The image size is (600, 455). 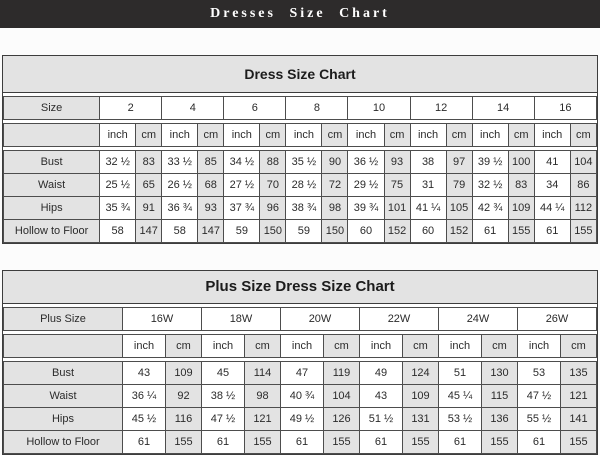 What do you see at coordinates (539, 373) in the screenshot?
I see `inch-value: 53` at bounding box center [539, 373].